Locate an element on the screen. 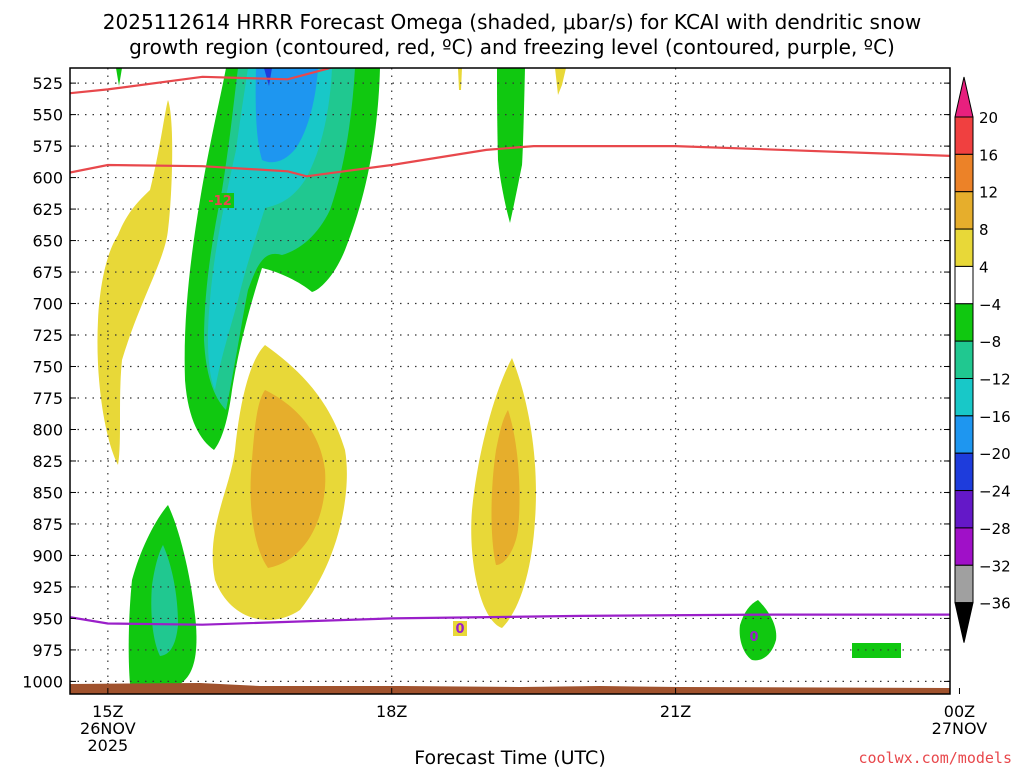  y-tick-label: 575 is located at coordinates (47, 146).